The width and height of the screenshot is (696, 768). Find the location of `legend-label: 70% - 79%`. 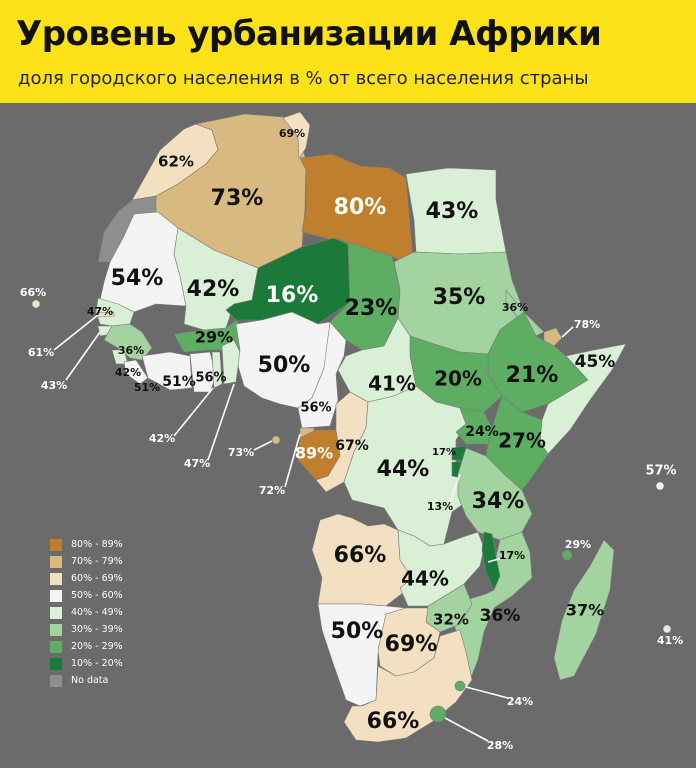

legend-label: 70% - 79% is located at coordinates (97, 561).